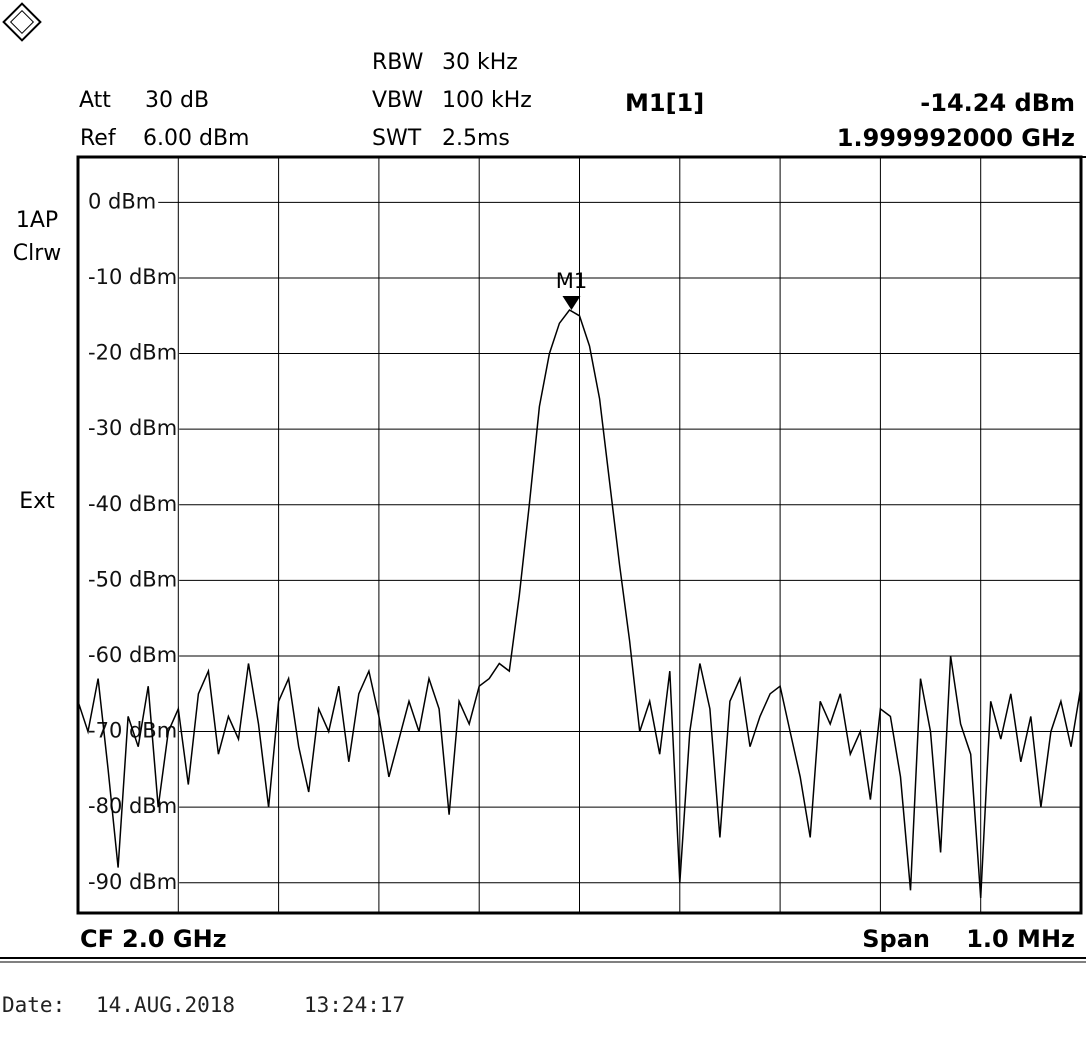  Describe the element at coordinates (37, 501) in the screenshot. I see `trigger: Ext` at that location.